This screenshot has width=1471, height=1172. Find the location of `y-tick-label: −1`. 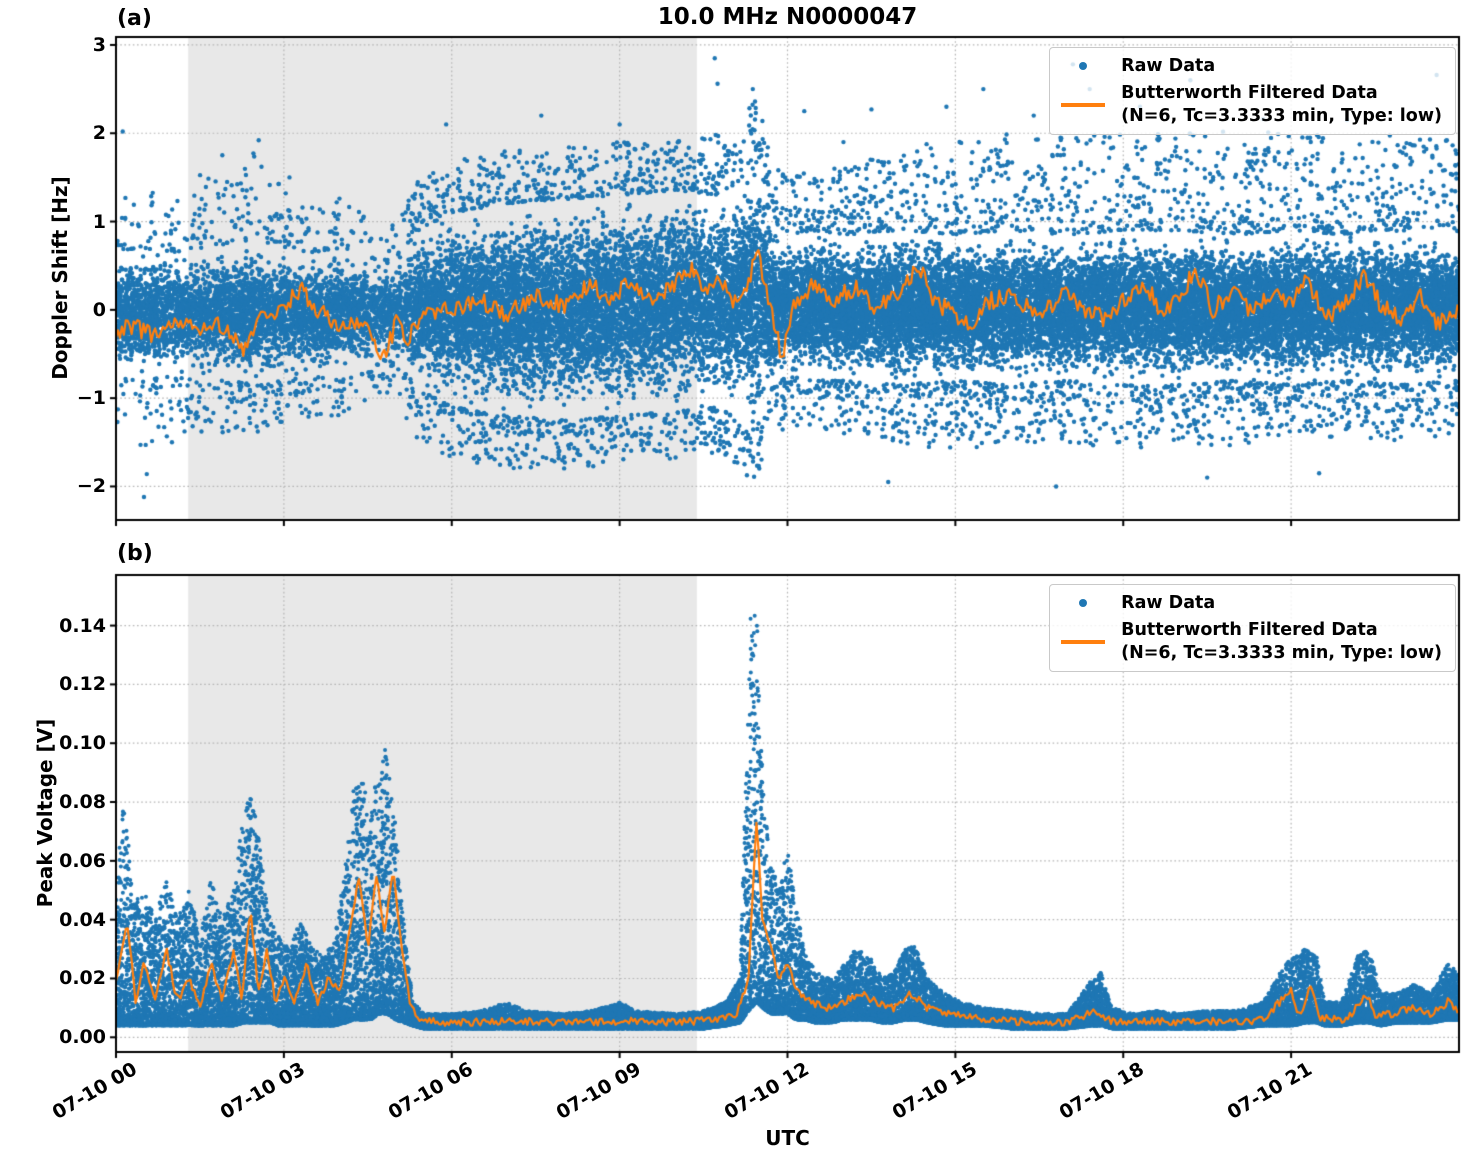

y-tick-label: −1 is located at coordinates (91, 398).